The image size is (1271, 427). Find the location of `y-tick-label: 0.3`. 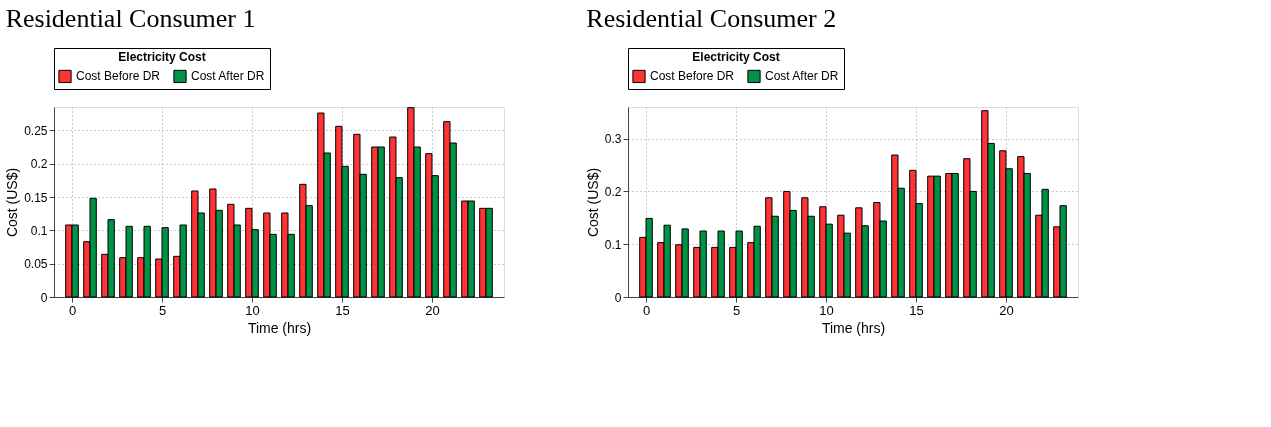

y-tick-label: 0.3 is located at coordinates (613, 139).